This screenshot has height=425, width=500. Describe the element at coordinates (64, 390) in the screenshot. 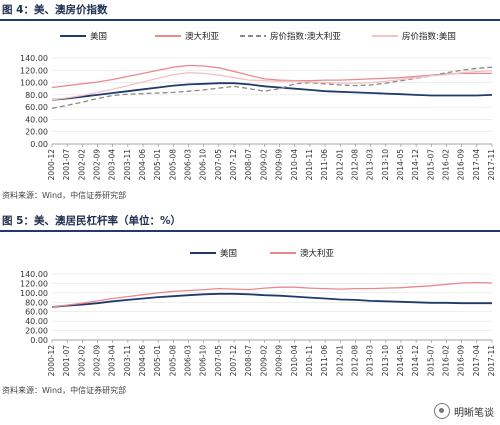

I see `figure-5-source: 资料来源：Wind，中信证券研究部` at that location.